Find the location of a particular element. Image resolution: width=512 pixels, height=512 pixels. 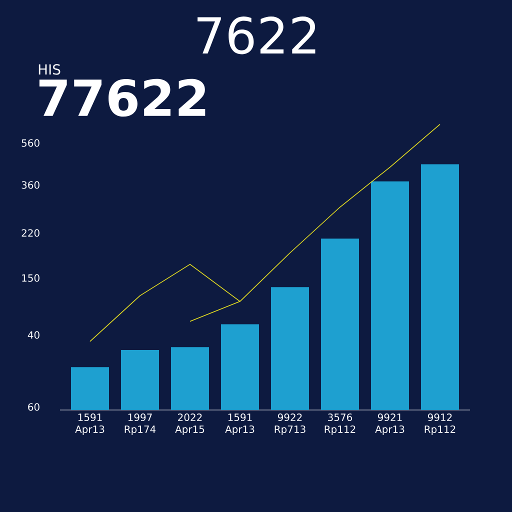

text: 220 is located at coordinates (31, 233).